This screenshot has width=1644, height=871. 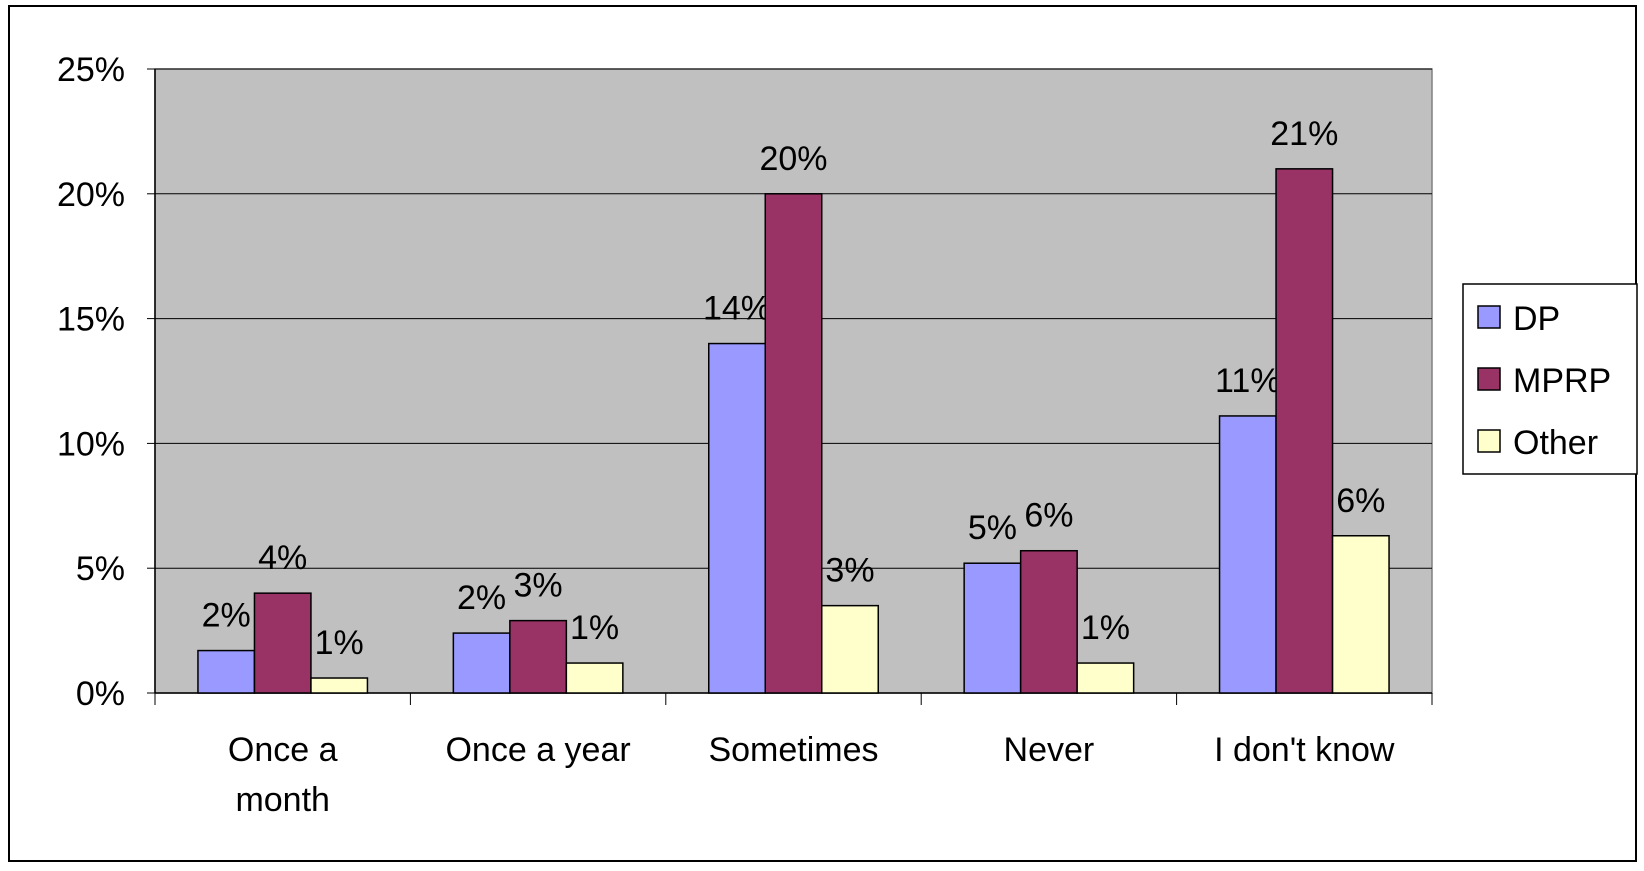 I want to click on x-tick-label-line: I don't know, so click(x=1304, y=750).